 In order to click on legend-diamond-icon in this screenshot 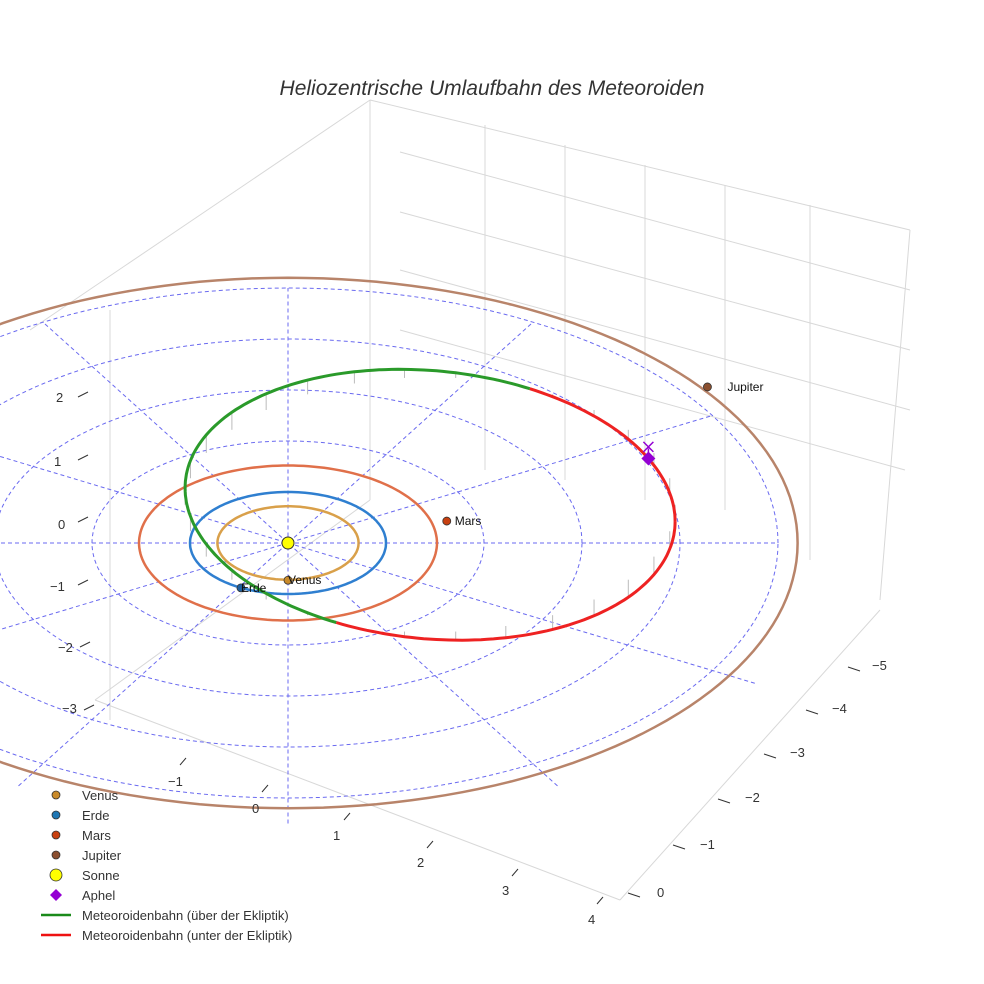, I will do `click(56, 895)`.